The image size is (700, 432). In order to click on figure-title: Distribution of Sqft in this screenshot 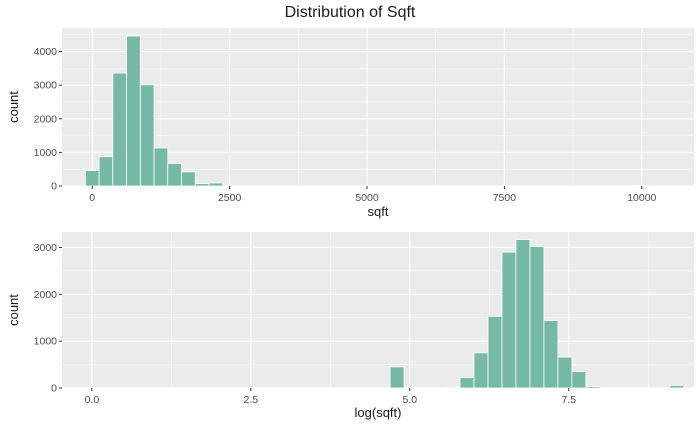, I will do `click(350, 12)`.